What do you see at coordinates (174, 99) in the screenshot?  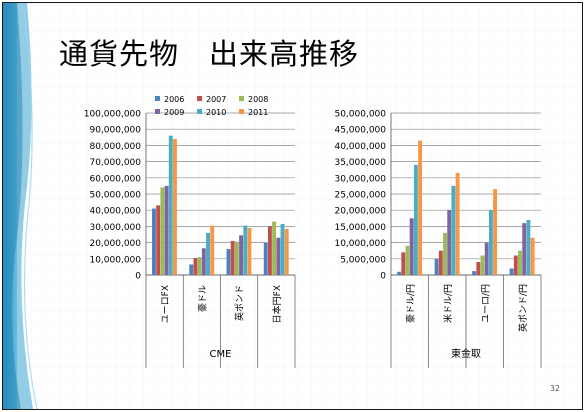 I see `legend-label: 2006` at bounding box center [174, 99].